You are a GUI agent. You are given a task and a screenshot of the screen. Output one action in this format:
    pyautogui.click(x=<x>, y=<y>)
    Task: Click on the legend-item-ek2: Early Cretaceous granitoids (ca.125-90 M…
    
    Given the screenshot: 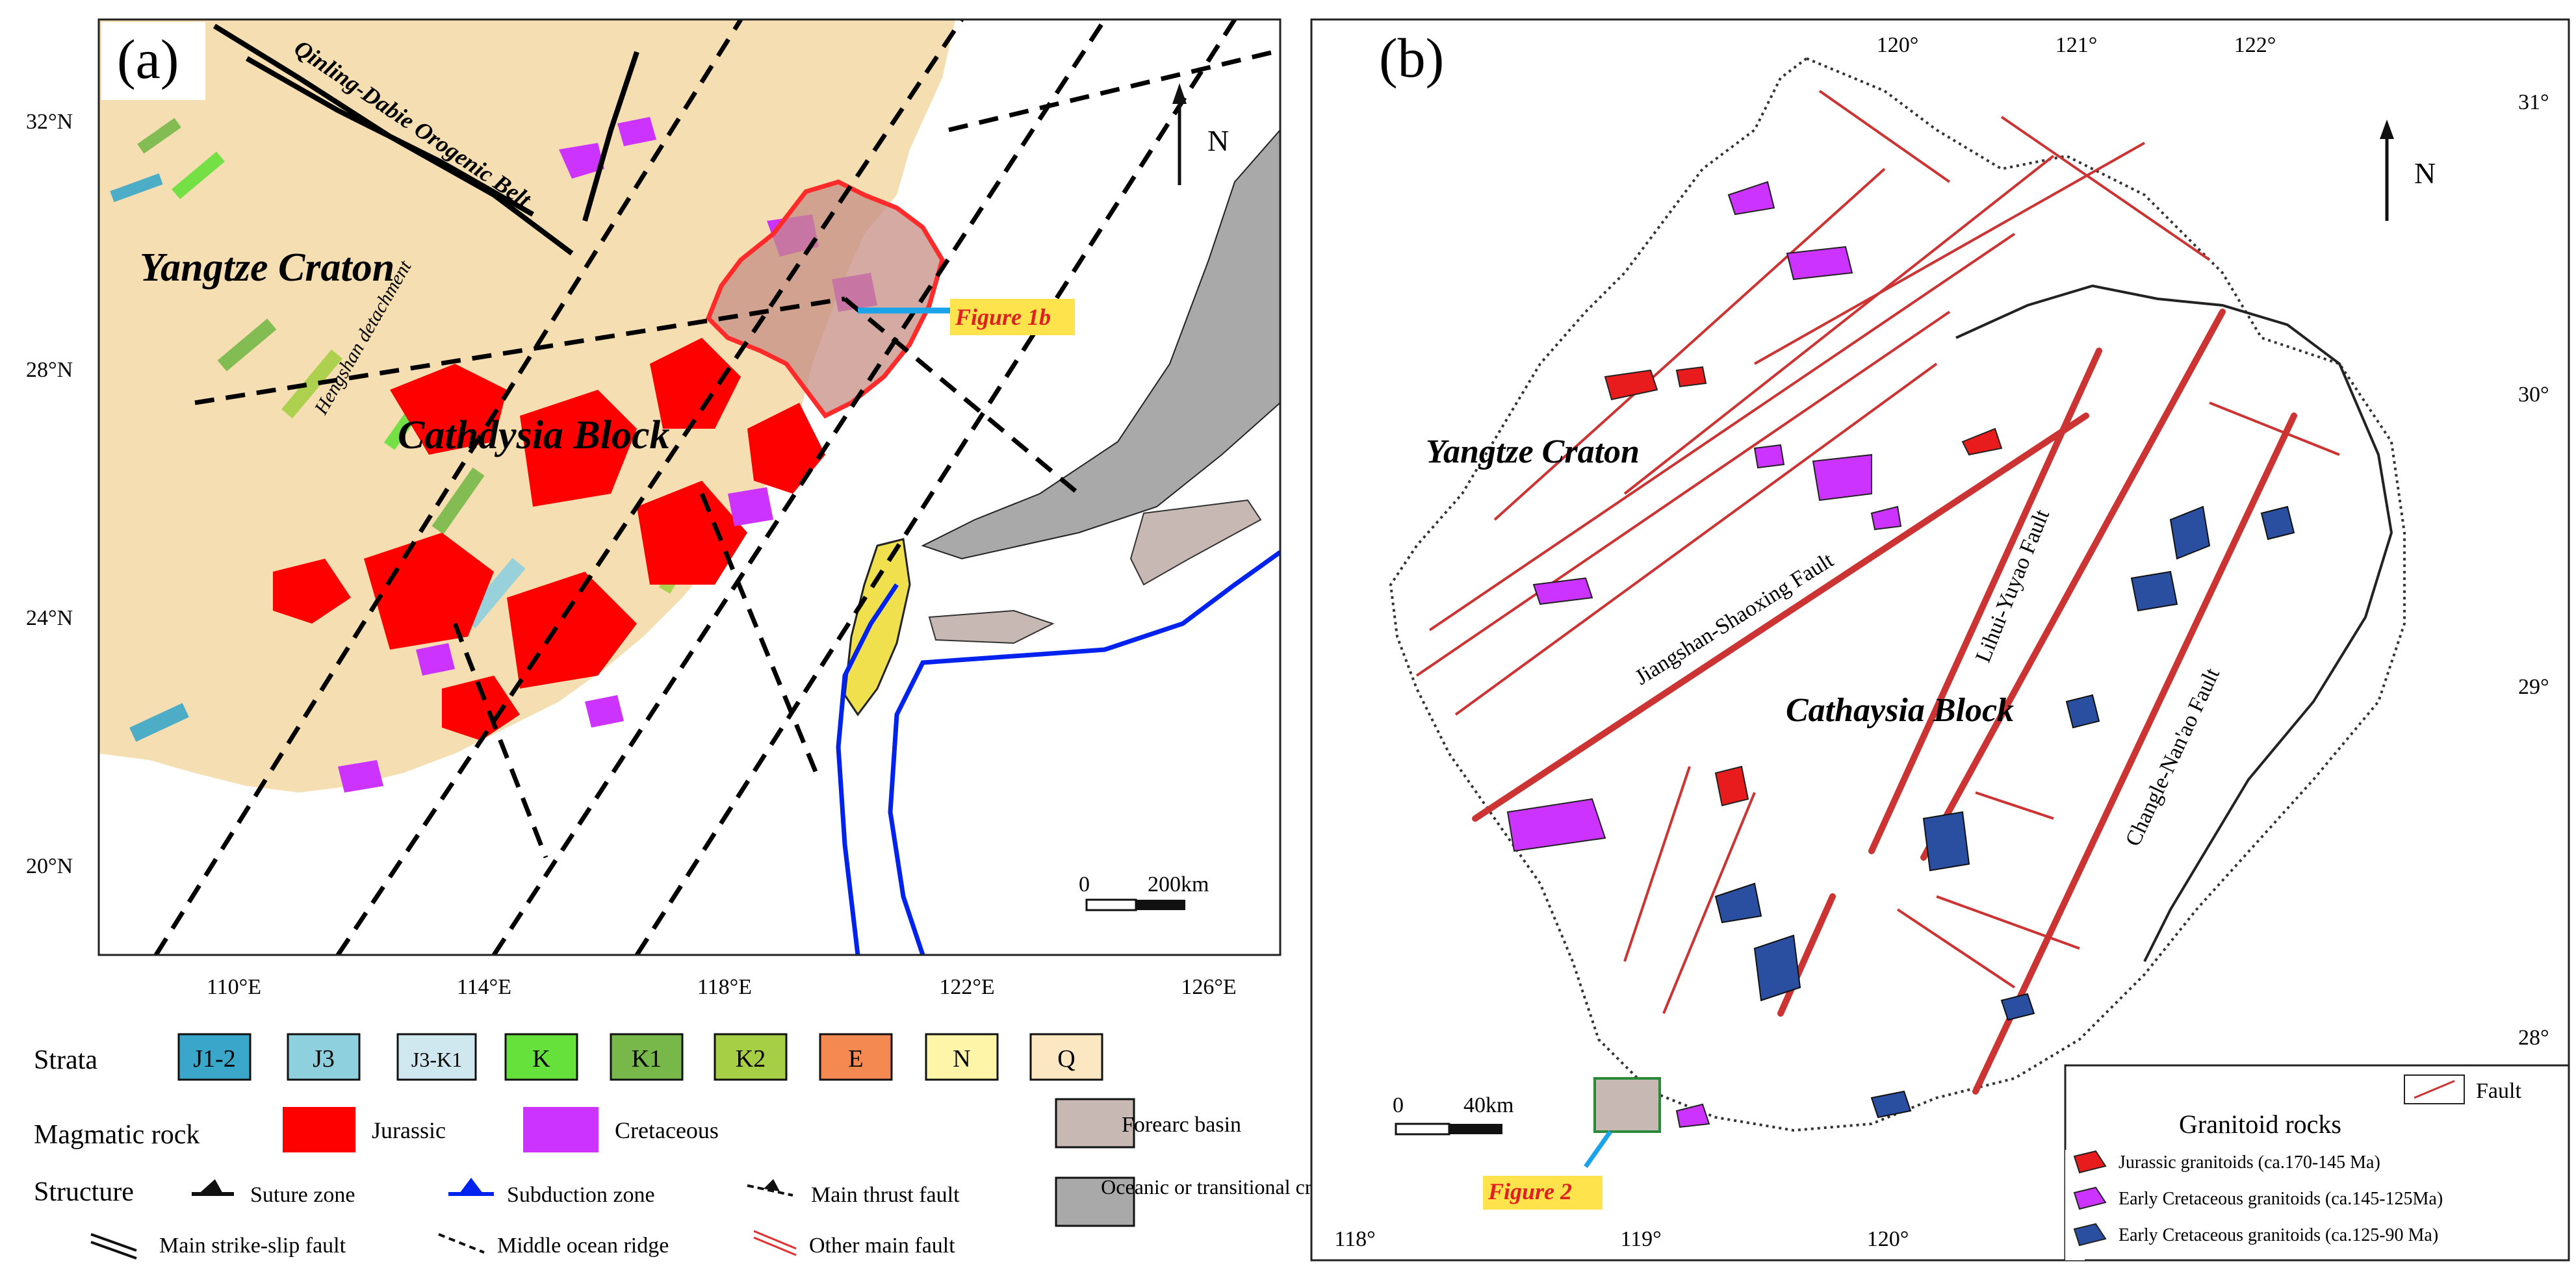 What is the action you would take?
    pyautogui.click(x=2279, y=1235)
    